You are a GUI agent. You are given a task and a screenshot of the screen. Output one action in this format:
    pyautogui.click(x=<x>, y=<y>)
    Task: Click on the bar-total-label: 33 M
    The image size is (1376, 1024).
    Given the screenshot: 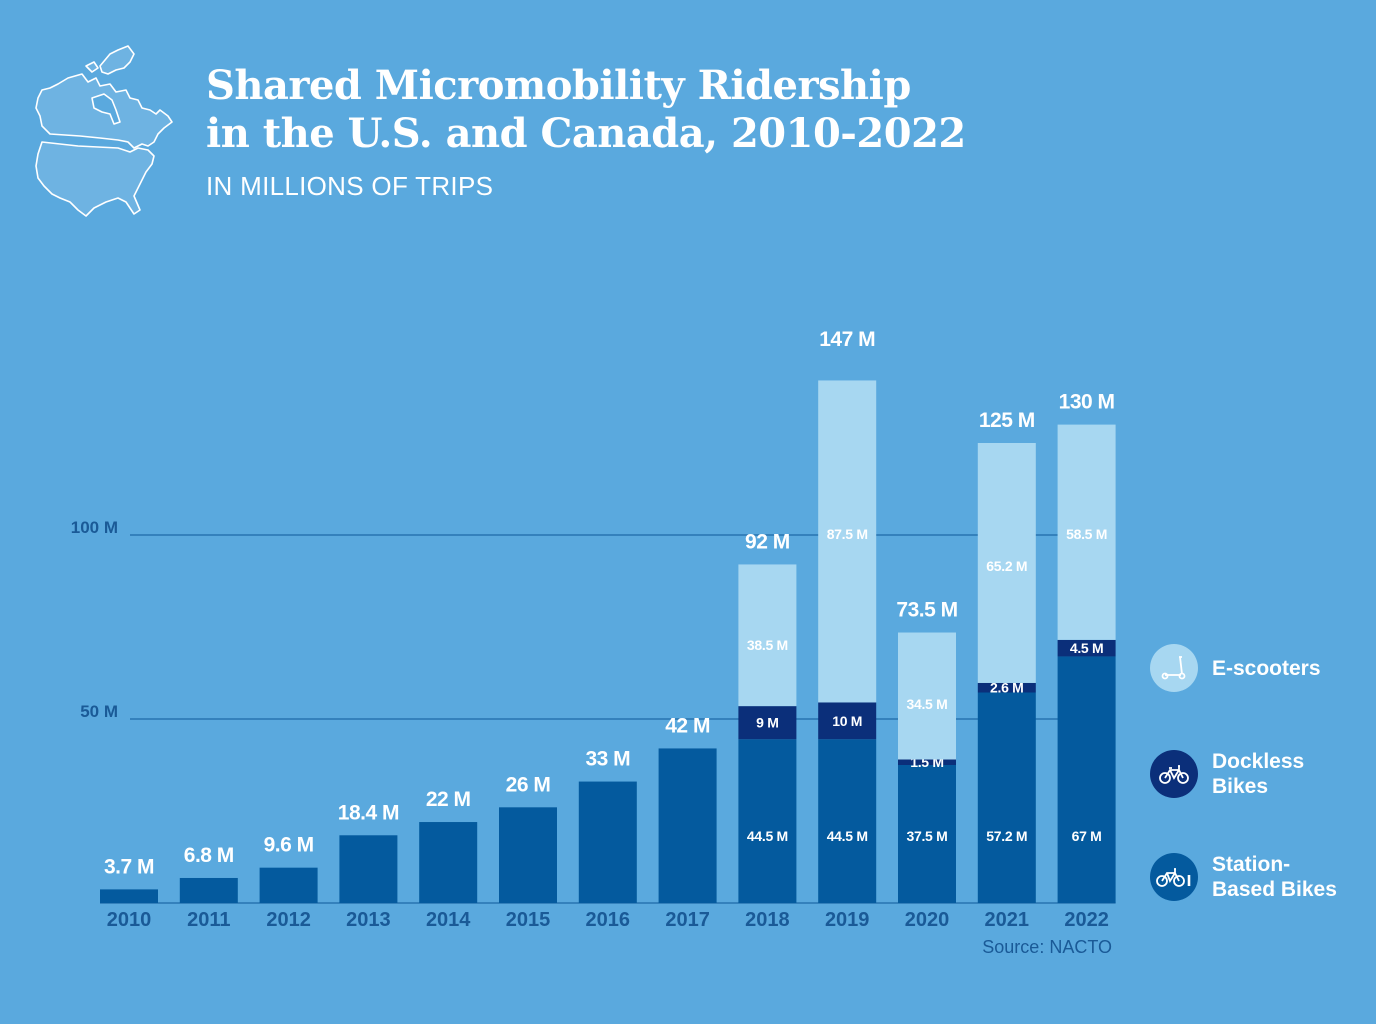 What is the action you would take?
    pyautogui.click(x=607, y=759)
    